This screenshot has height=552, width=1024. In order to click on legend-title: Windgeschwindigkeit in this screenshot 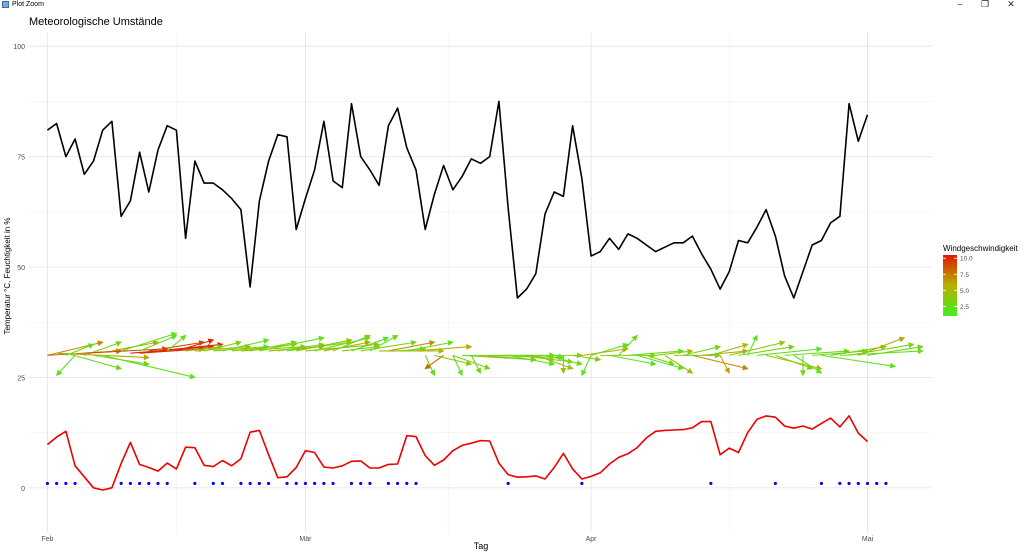, I will do `click(980, 248)`.